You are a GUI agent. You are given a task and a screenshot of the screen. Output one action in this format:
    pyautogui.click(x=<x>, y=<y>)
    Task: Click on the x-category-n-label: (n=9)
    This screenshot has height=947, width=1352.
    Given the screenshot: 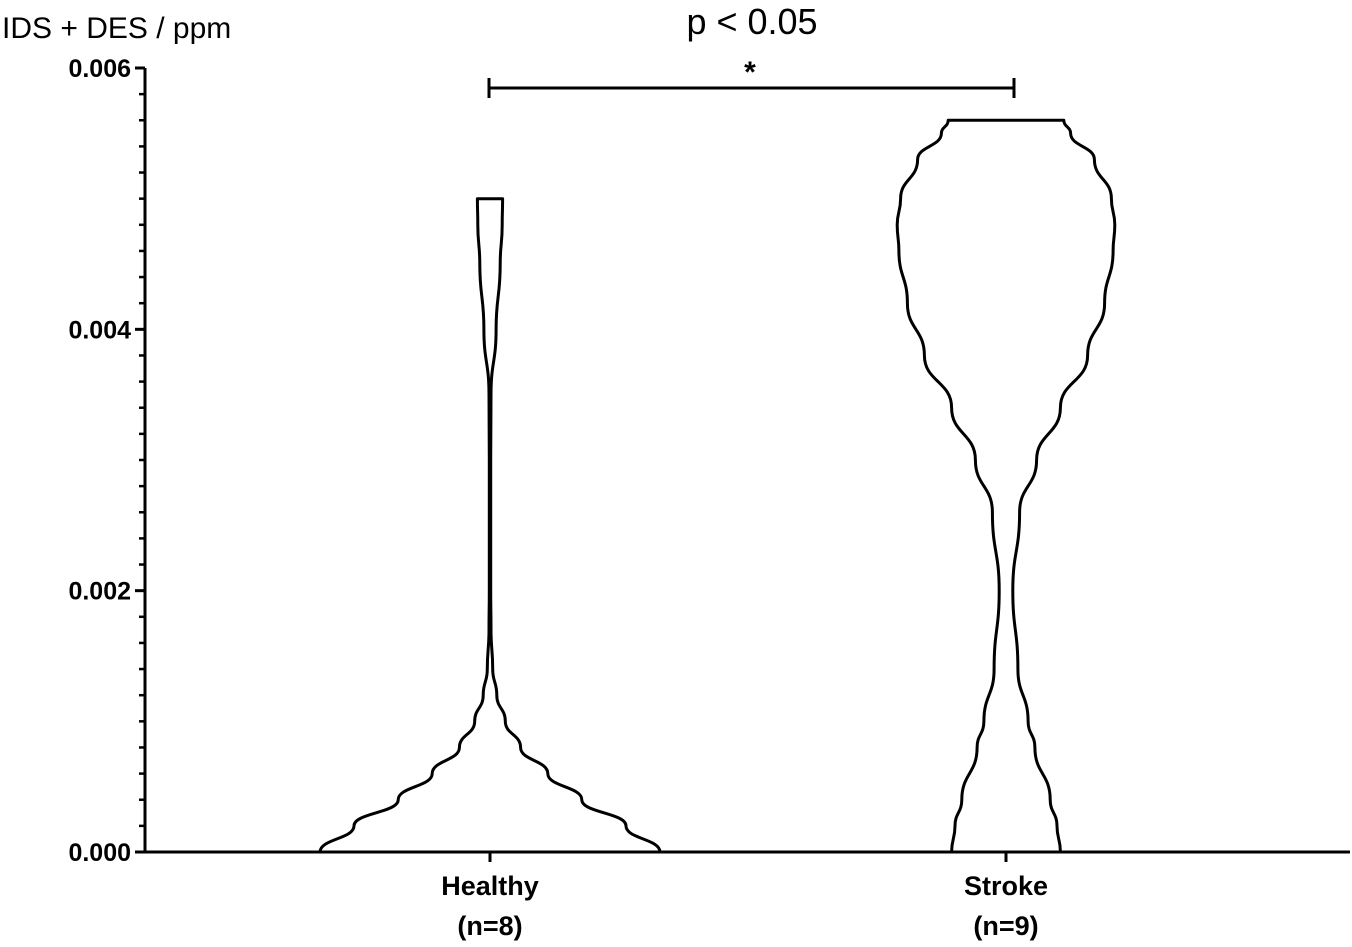 What is the action you would take?
    pyautogui.click(x=1005, y=926)
    